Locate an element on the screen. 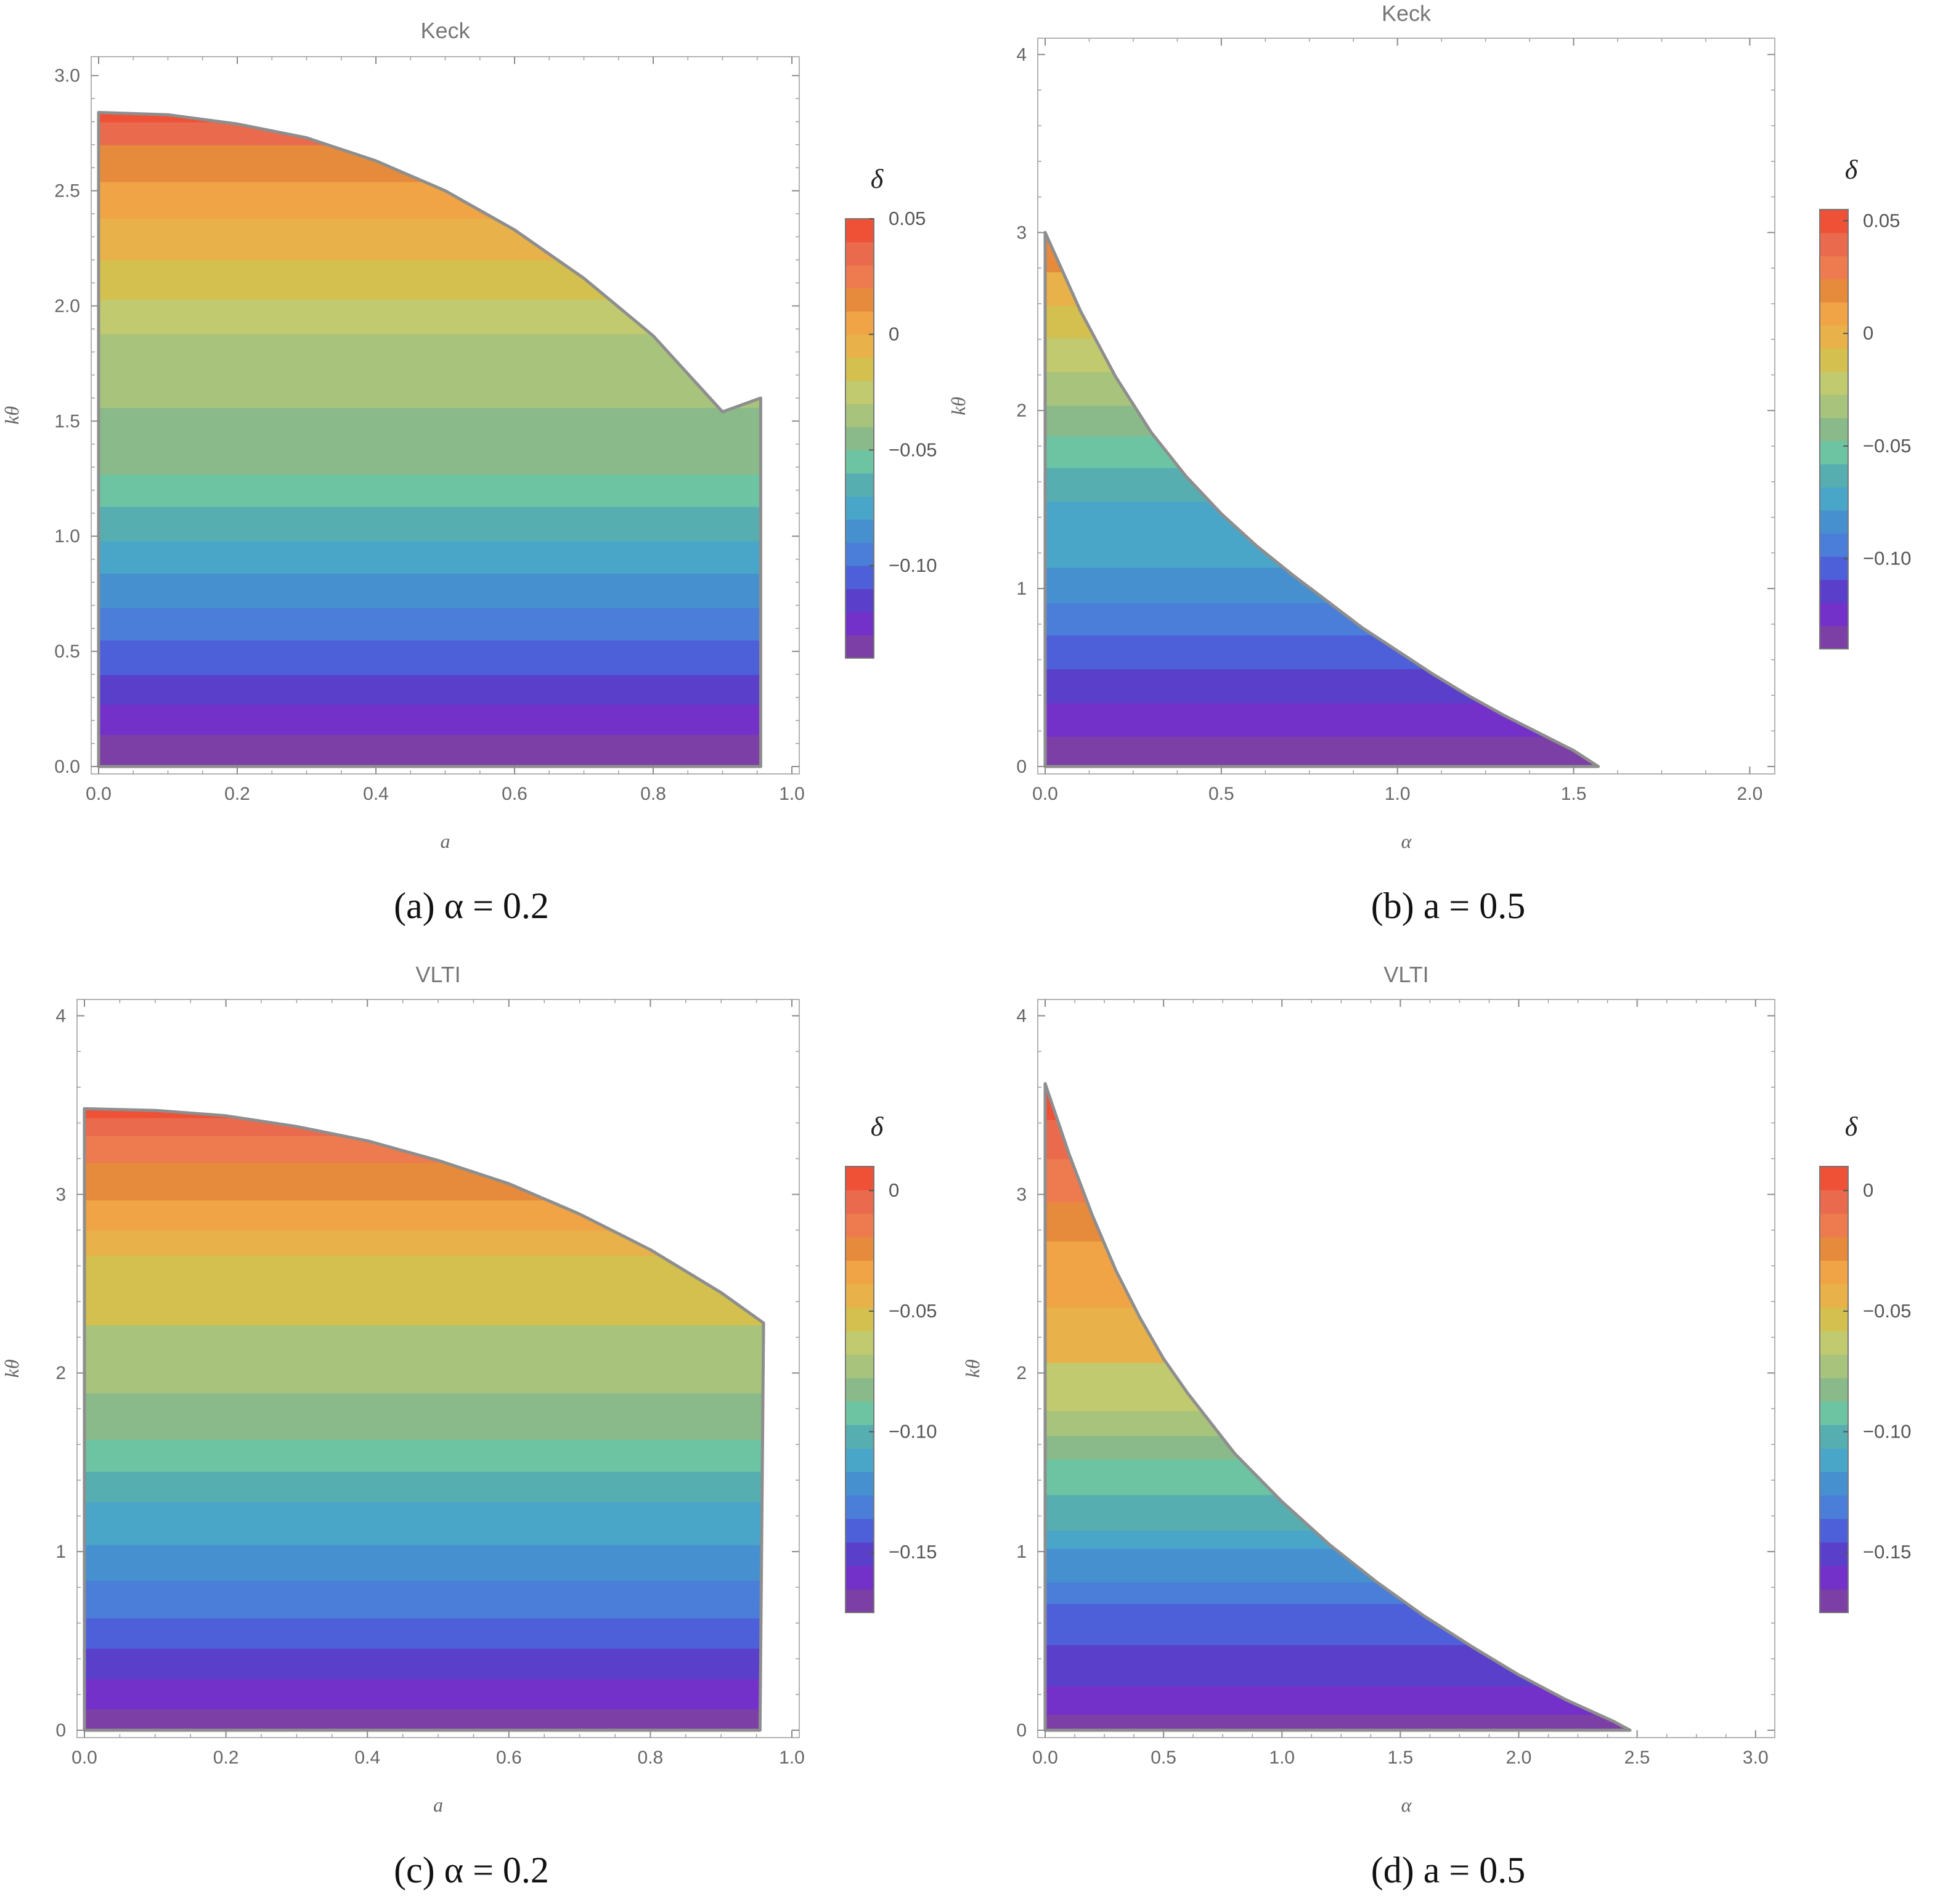  panel-caption: (b) a = 0.5 is located at coordinates (1448, 906).